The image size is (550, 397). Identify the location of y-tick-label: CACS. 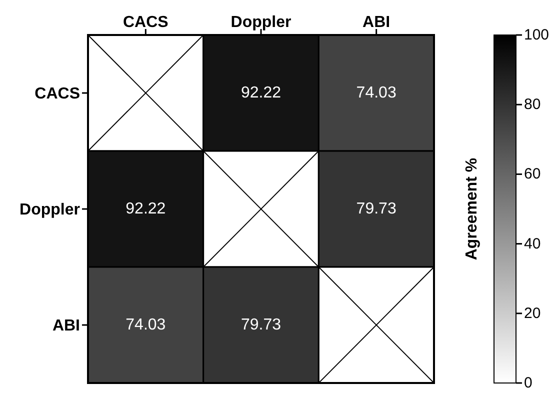
(57, 94).